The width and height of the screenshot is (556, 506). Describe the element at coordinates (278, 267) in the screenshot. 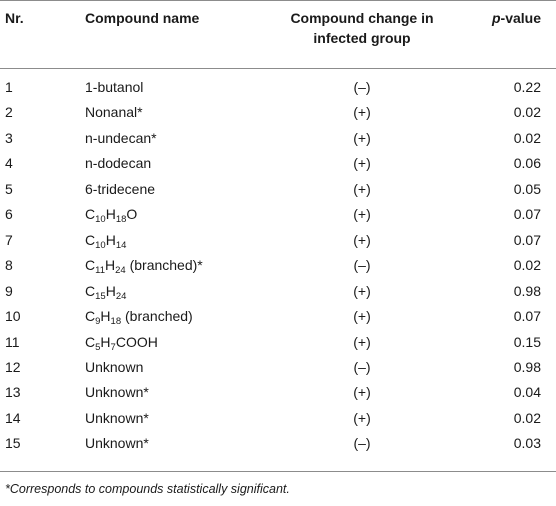

I see `table-row: 8 C11H24 (branched)* (–) 0.02` at that location.